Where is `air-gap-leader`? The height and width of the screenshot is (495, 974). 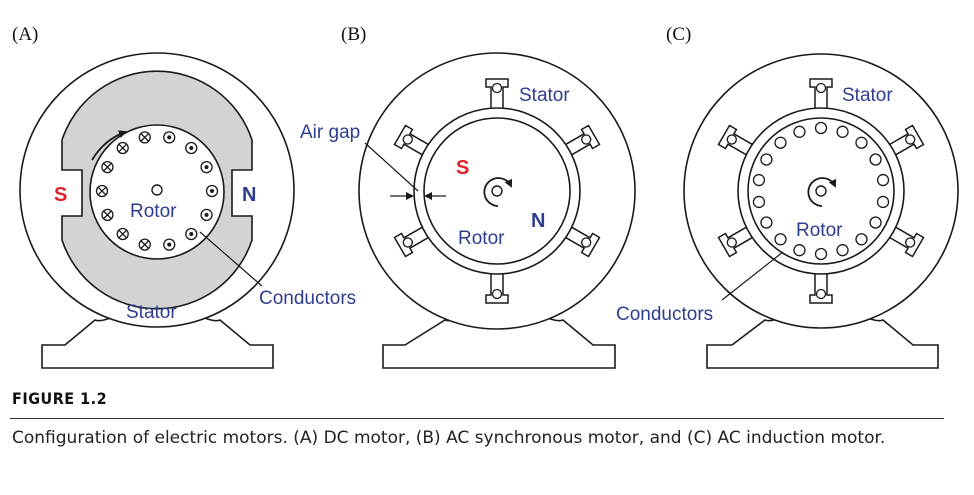 air-gap-leader is located at coordinates (391, 167).